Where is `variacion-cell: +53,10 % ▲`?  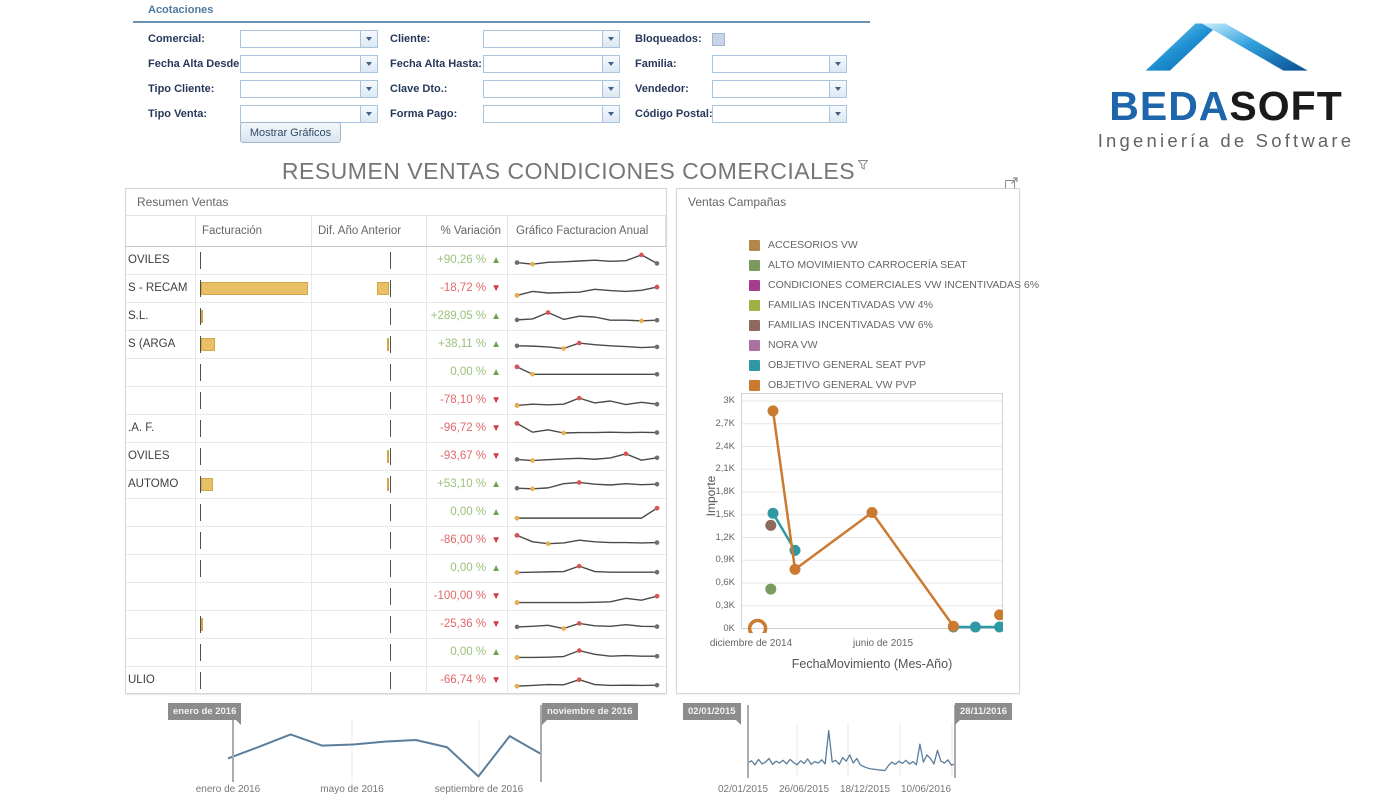
variacion-cell: +53,10 % ▲ is located at coordinates (467, 484).